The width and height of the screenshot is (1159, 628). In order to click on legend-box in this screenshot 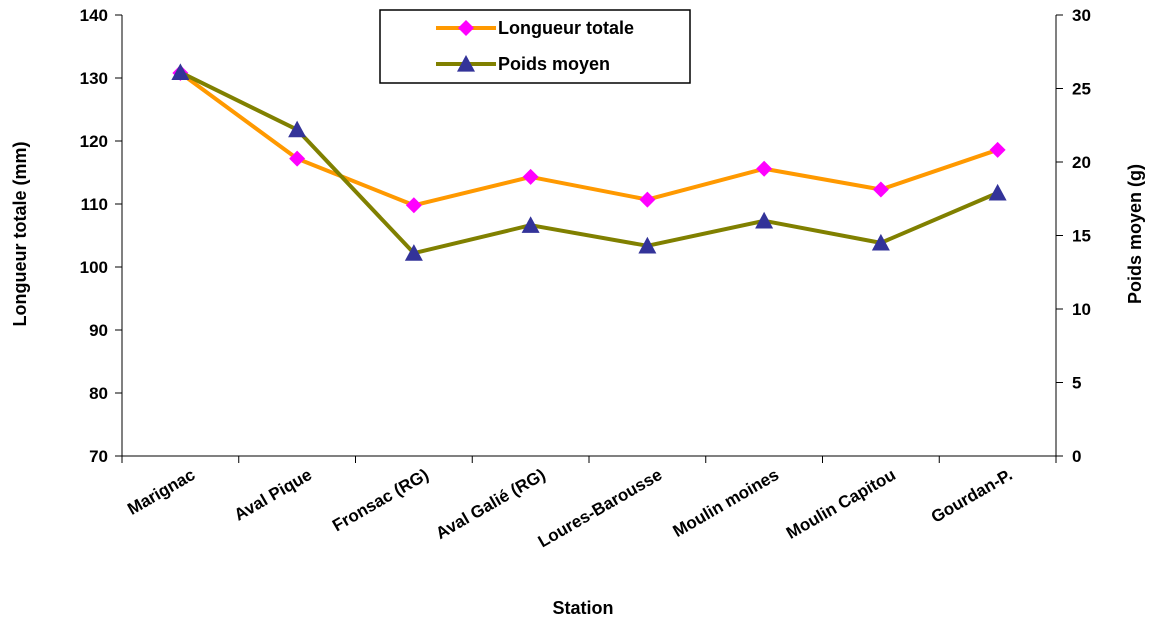, I will do `click(535, 46)`.